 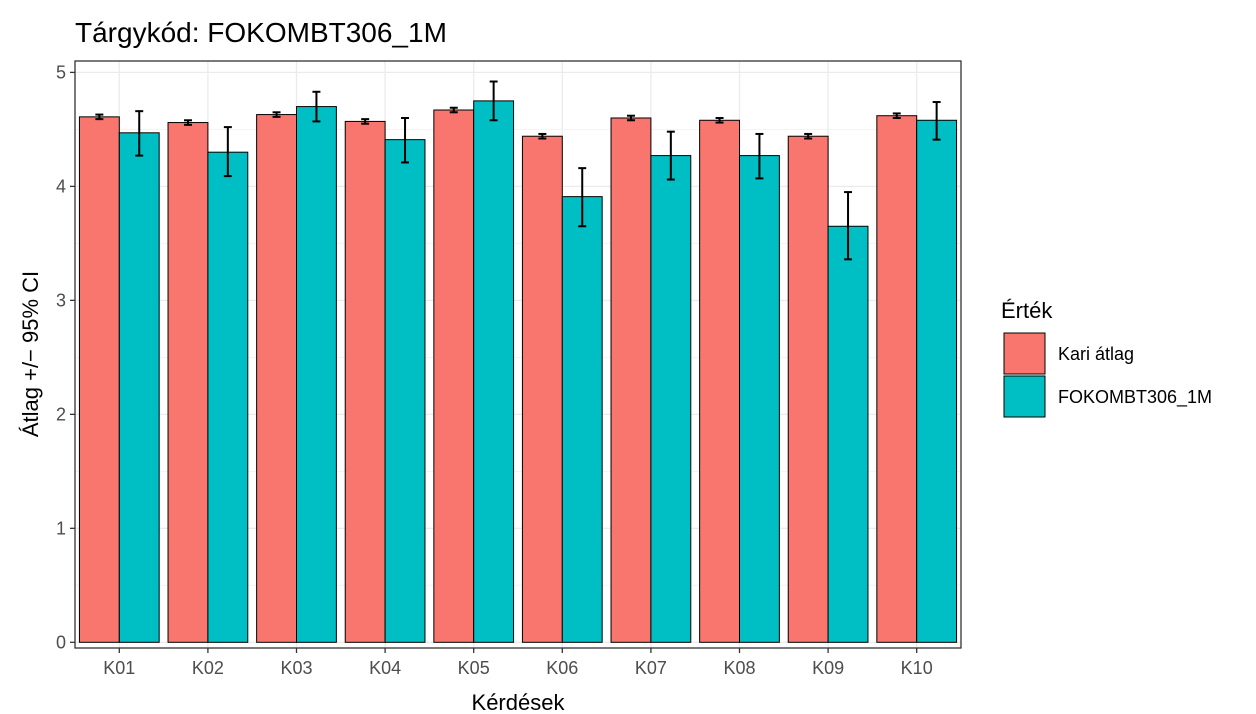 What do you see at coordinates (1027, 310) in the screenshot?
I see `legend-title: Érték` at bounding box center [1027, 310].